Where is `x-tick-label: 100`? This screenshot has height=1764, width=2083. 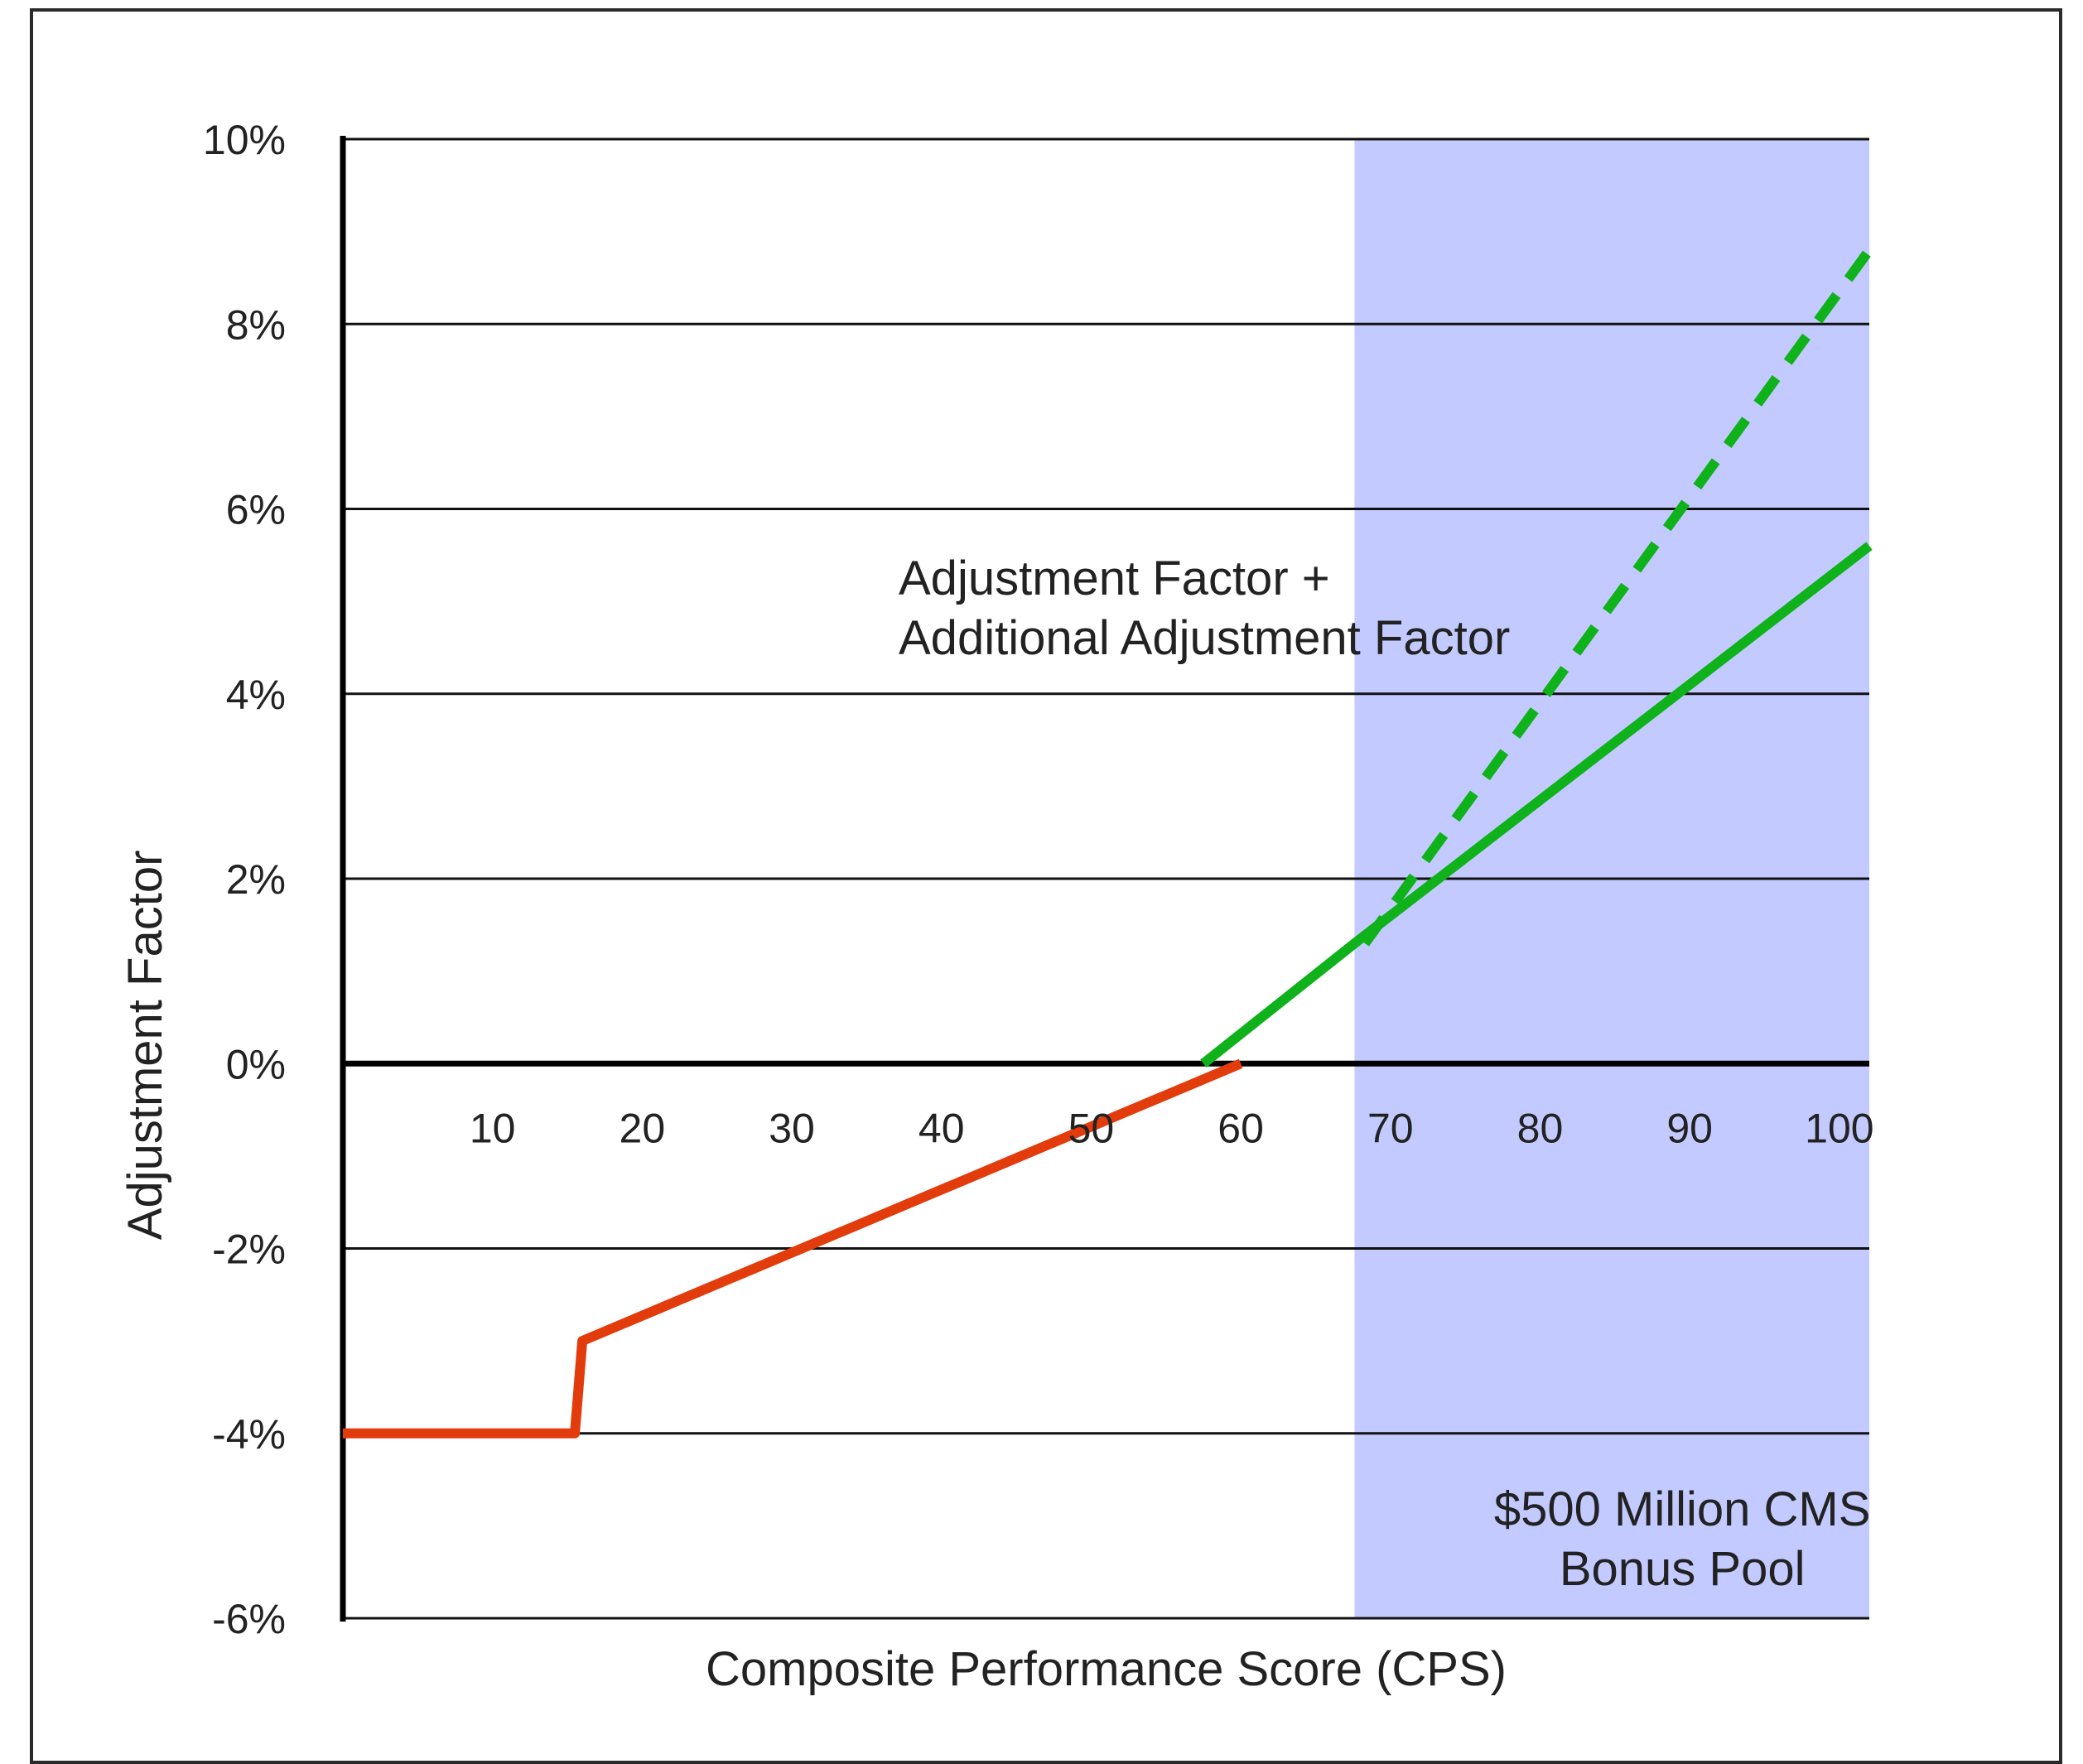 x-tick-label: 100 is located at coordinates (1839, 1128).